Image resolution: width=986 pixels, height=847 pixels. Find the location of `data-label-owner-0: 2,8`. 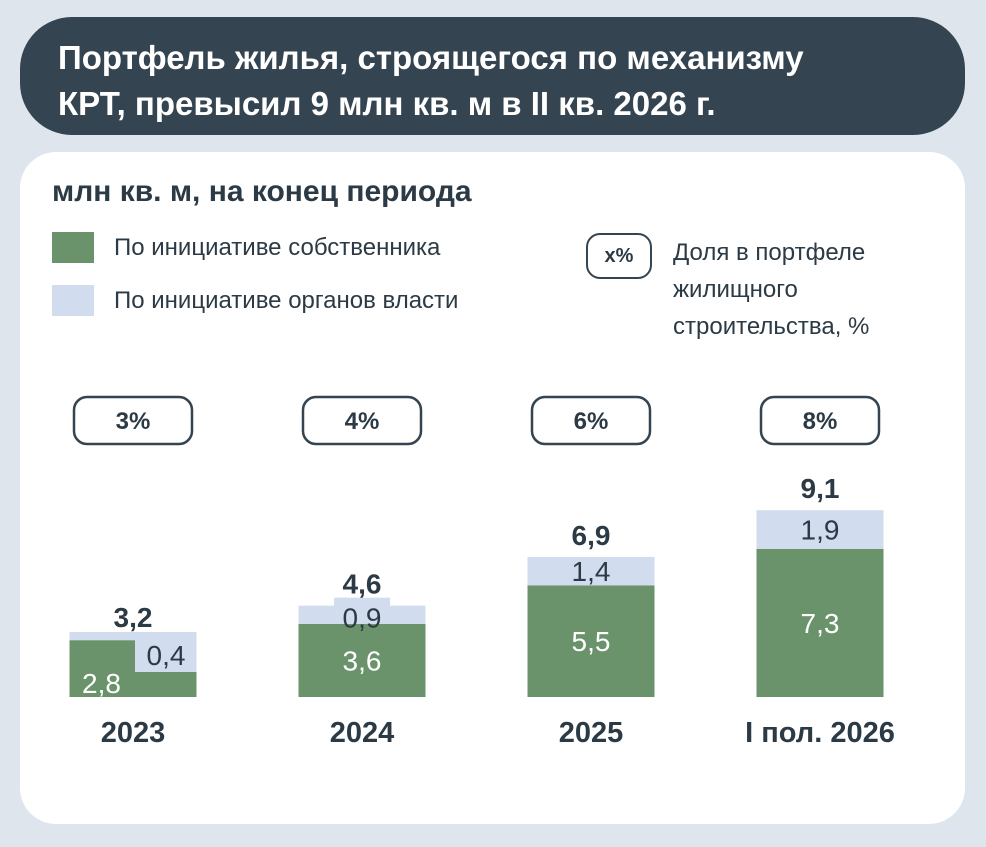

data-label-owner-0: 2,8 is located at coordinates (101, 683).